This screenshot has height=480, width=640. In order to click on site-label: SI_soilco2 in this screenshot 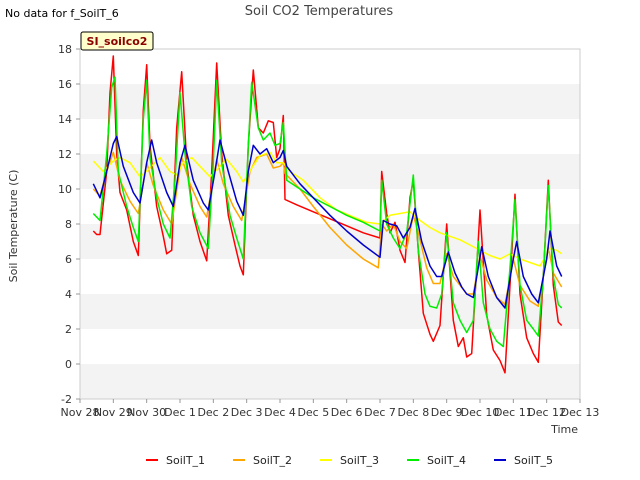, I will do `click(117, 41)`.